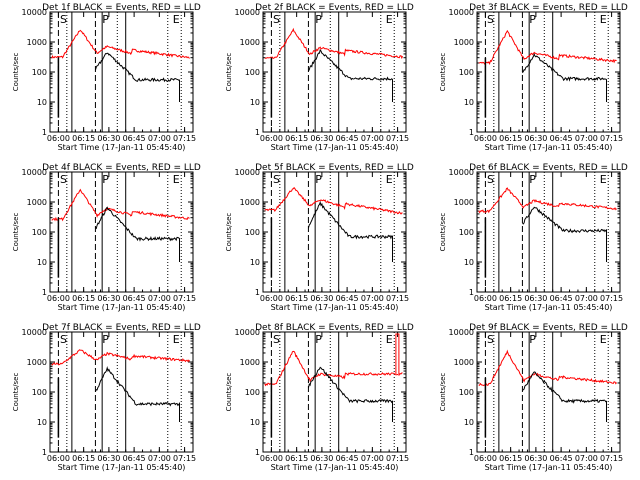 Image resolution: width=640 pixels, height=480 pixels. What do you see at coordinates (121, 8) in the screenshot?
I see `panel-title: Det 1f BLACK = Events, RED = LLD` at bounding box center [121, 8].